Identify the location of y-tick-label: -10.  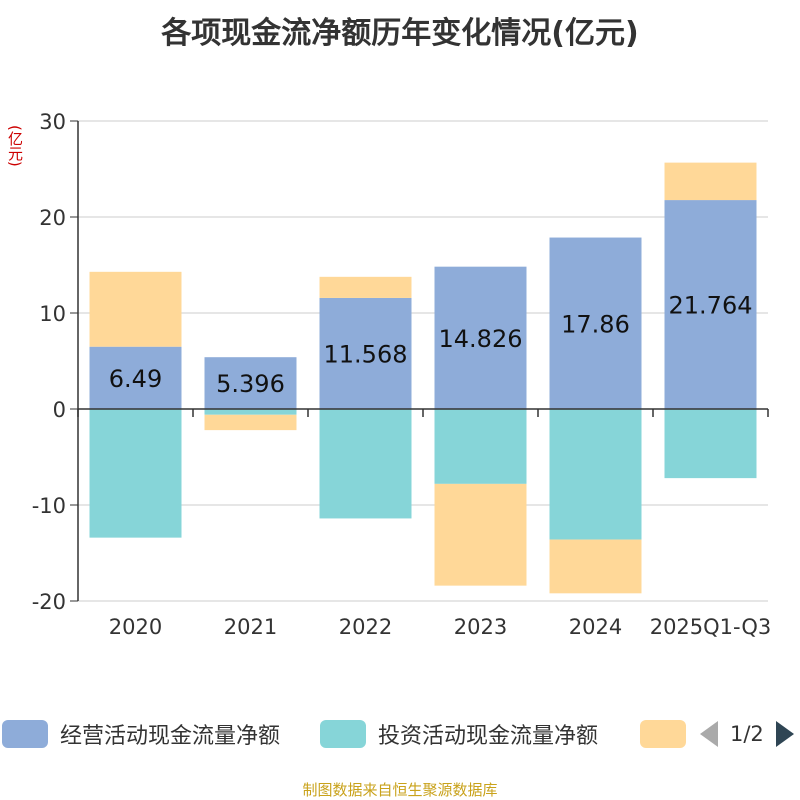
(49, 506).